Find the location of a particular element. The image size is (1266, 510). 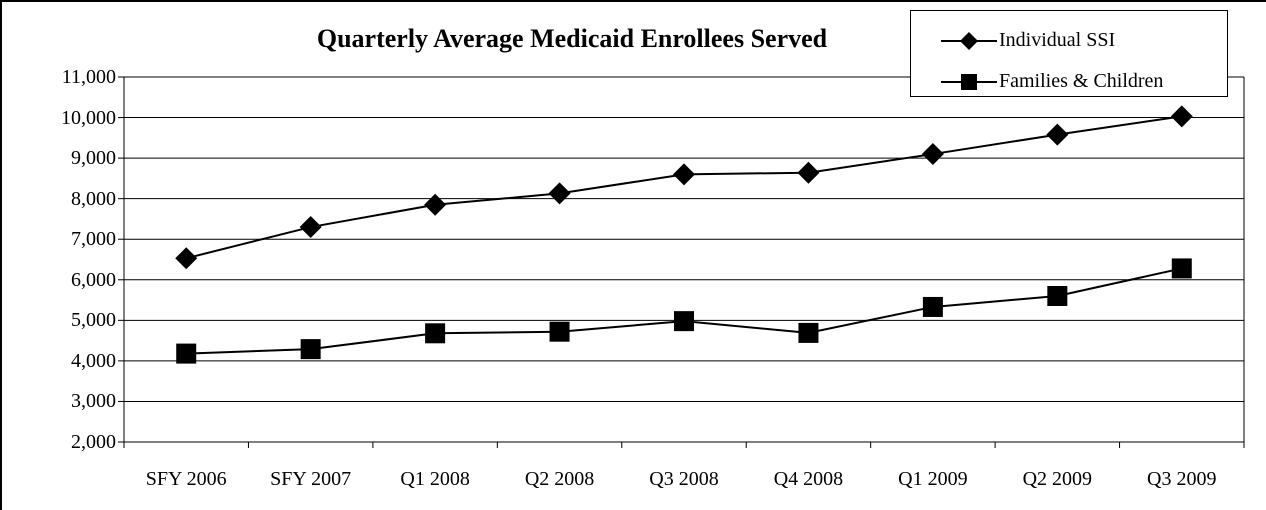

y-tick-label: 4,000 is located at coordinates (93, 360).